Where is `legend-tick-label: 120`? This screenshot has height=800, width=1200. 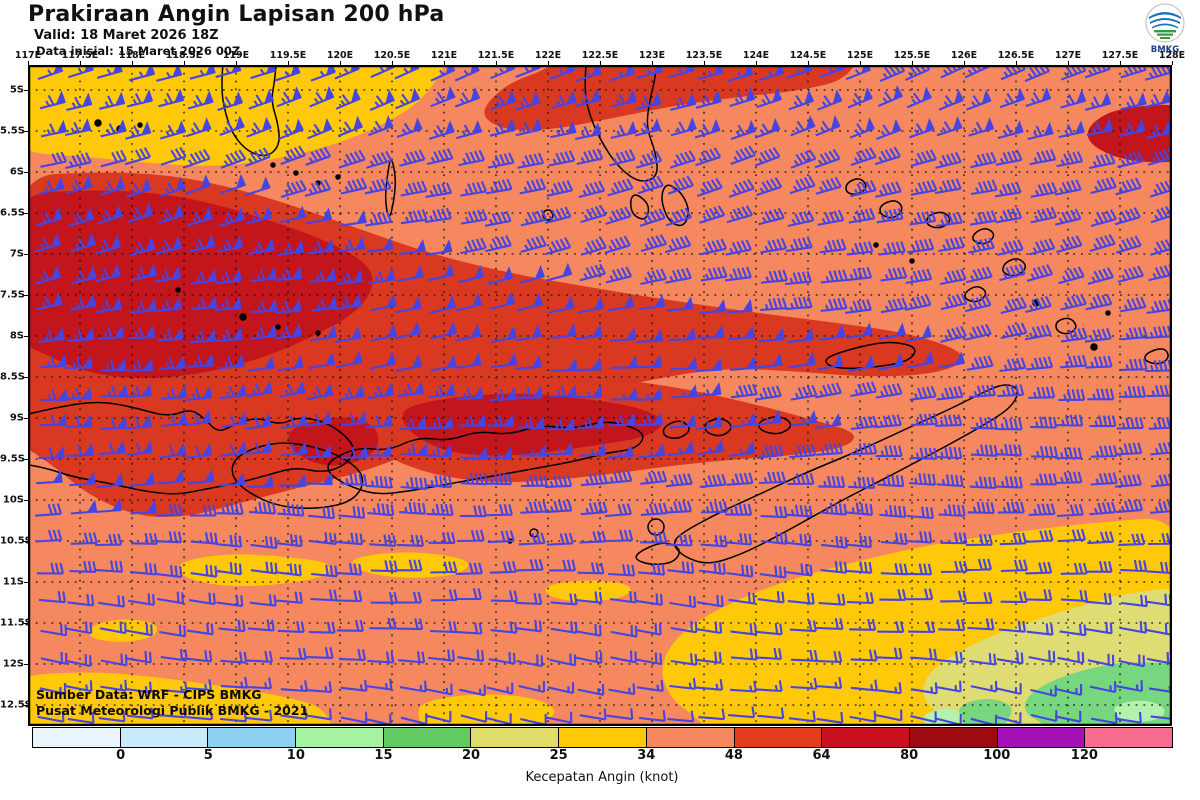 legend-tick-label: 120 is located at coordinates (1084, 755).